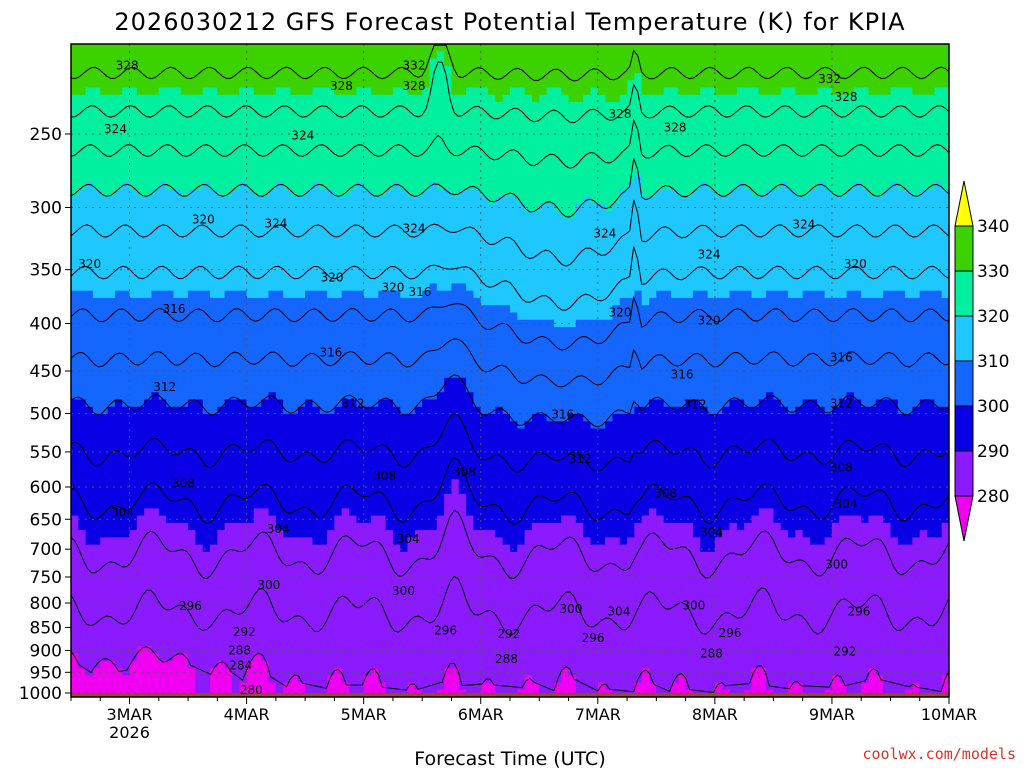 This screenshot has width=1024, height=768. What do you see at coordinates (364, 714) in the screenshot?
I see `x-tick-label: 5MAR` at bounding box center [364, 714].